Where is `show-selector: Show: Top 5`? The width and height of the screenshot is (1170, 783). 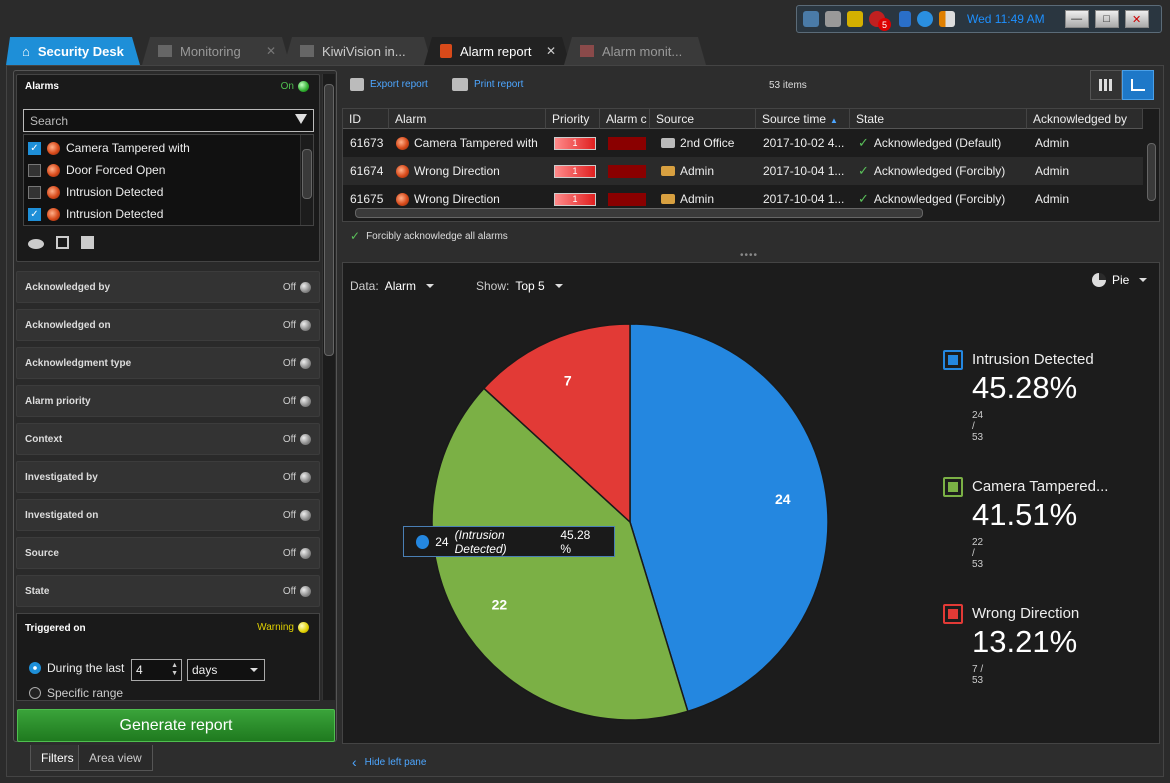
show-selector: Show: Top 5 is located at coordinates (519, 286).